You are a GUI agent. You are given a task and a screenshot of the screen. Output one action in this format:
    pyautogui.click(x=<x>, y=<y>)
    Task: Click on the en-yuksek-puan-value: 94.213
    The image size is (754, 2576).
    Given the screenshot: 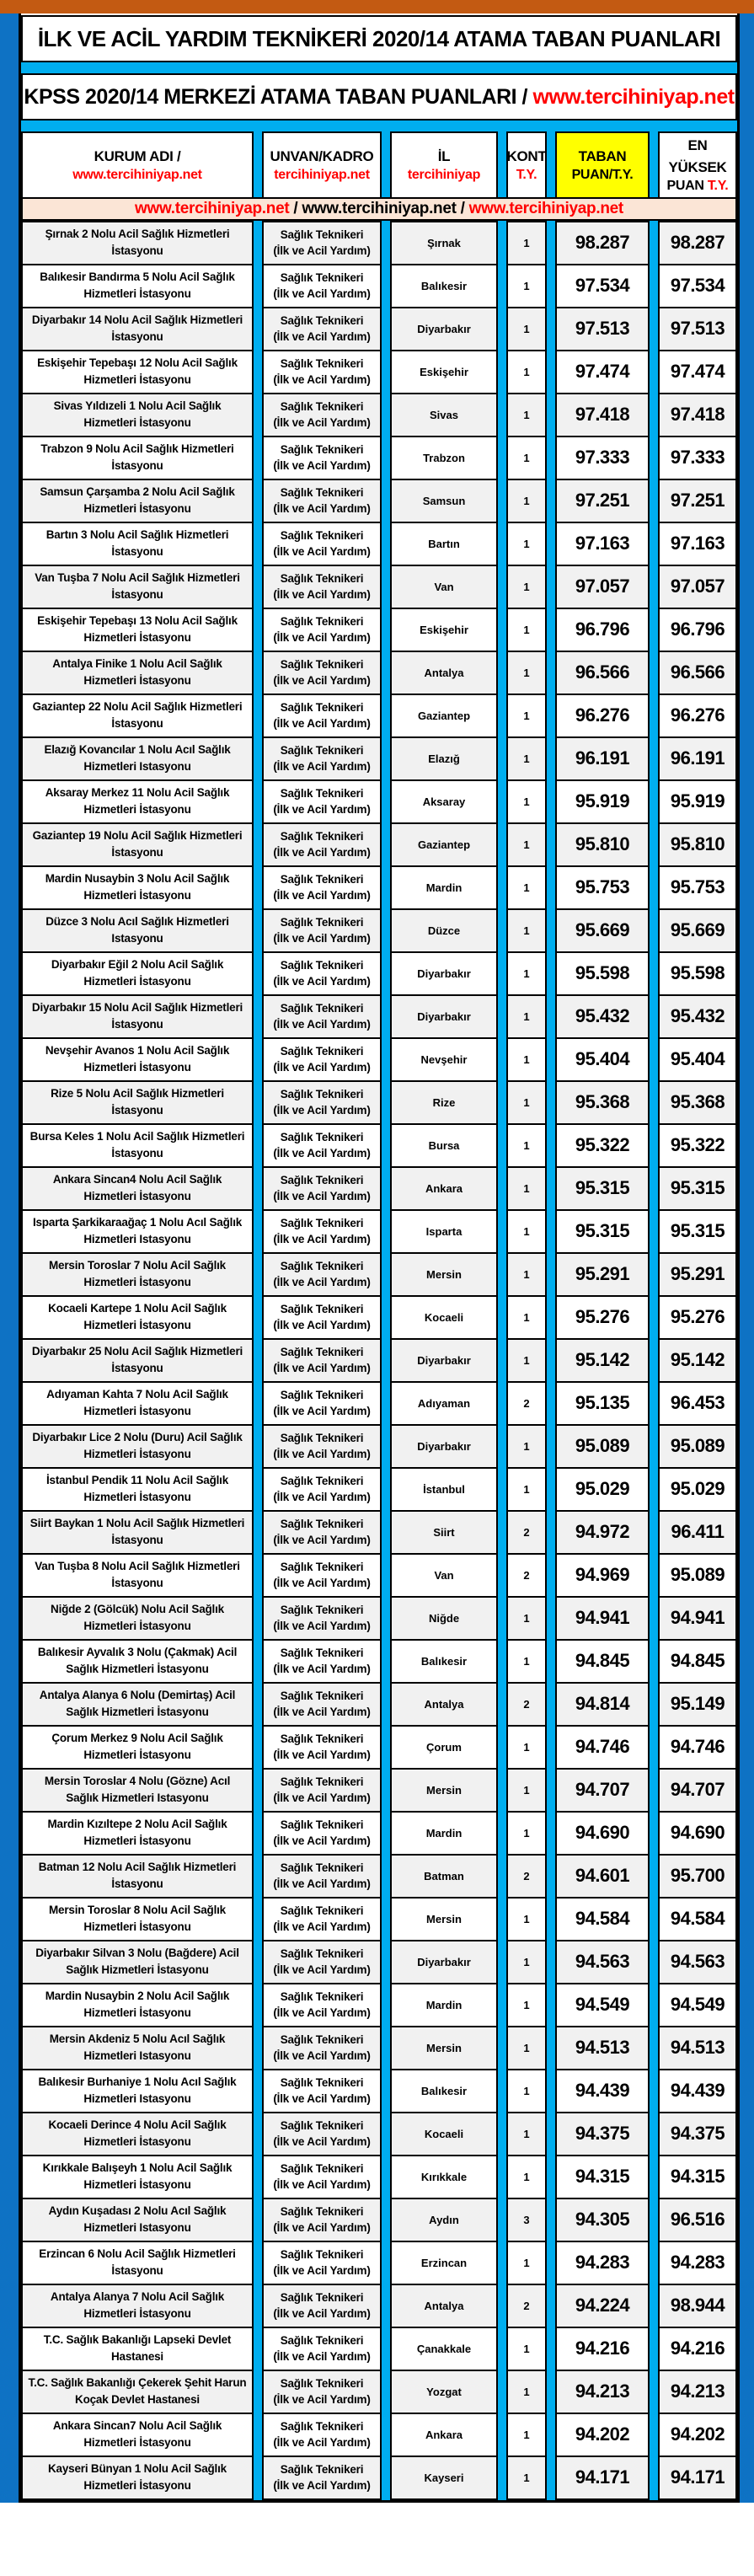 What is the action you would take?
    pyautogui.click(x=697, y=2391)
    